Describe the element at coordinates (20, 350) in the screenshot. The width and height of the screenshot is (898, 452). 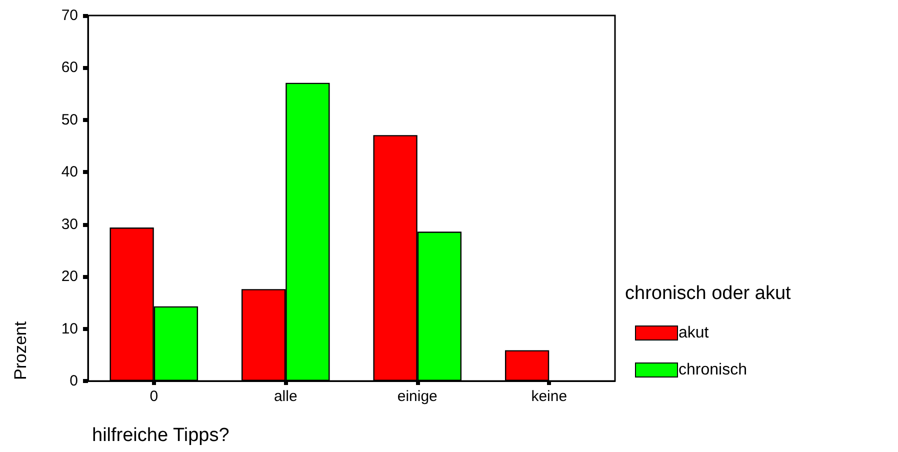
I see `y-axis-title: Prozent` at that location.